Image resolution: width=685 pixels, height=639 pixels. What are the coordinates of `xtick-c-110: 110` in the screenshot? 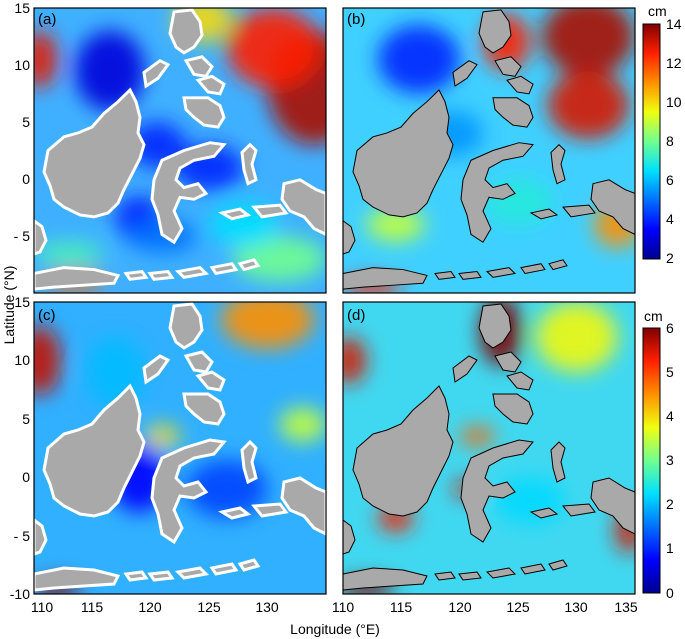 It's located at (42, 607).